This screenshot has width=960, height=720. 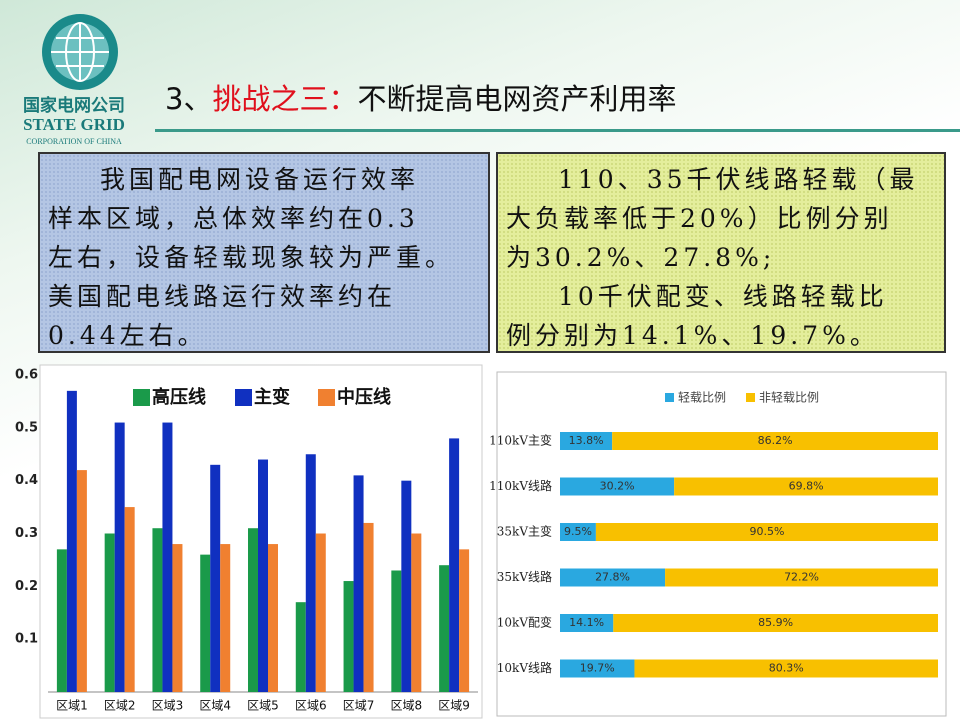 What do you see at coordinates (524, 622) in the screenshot?
I see `y-tick-label: 10kV配变` at bounding box center [524, 622].